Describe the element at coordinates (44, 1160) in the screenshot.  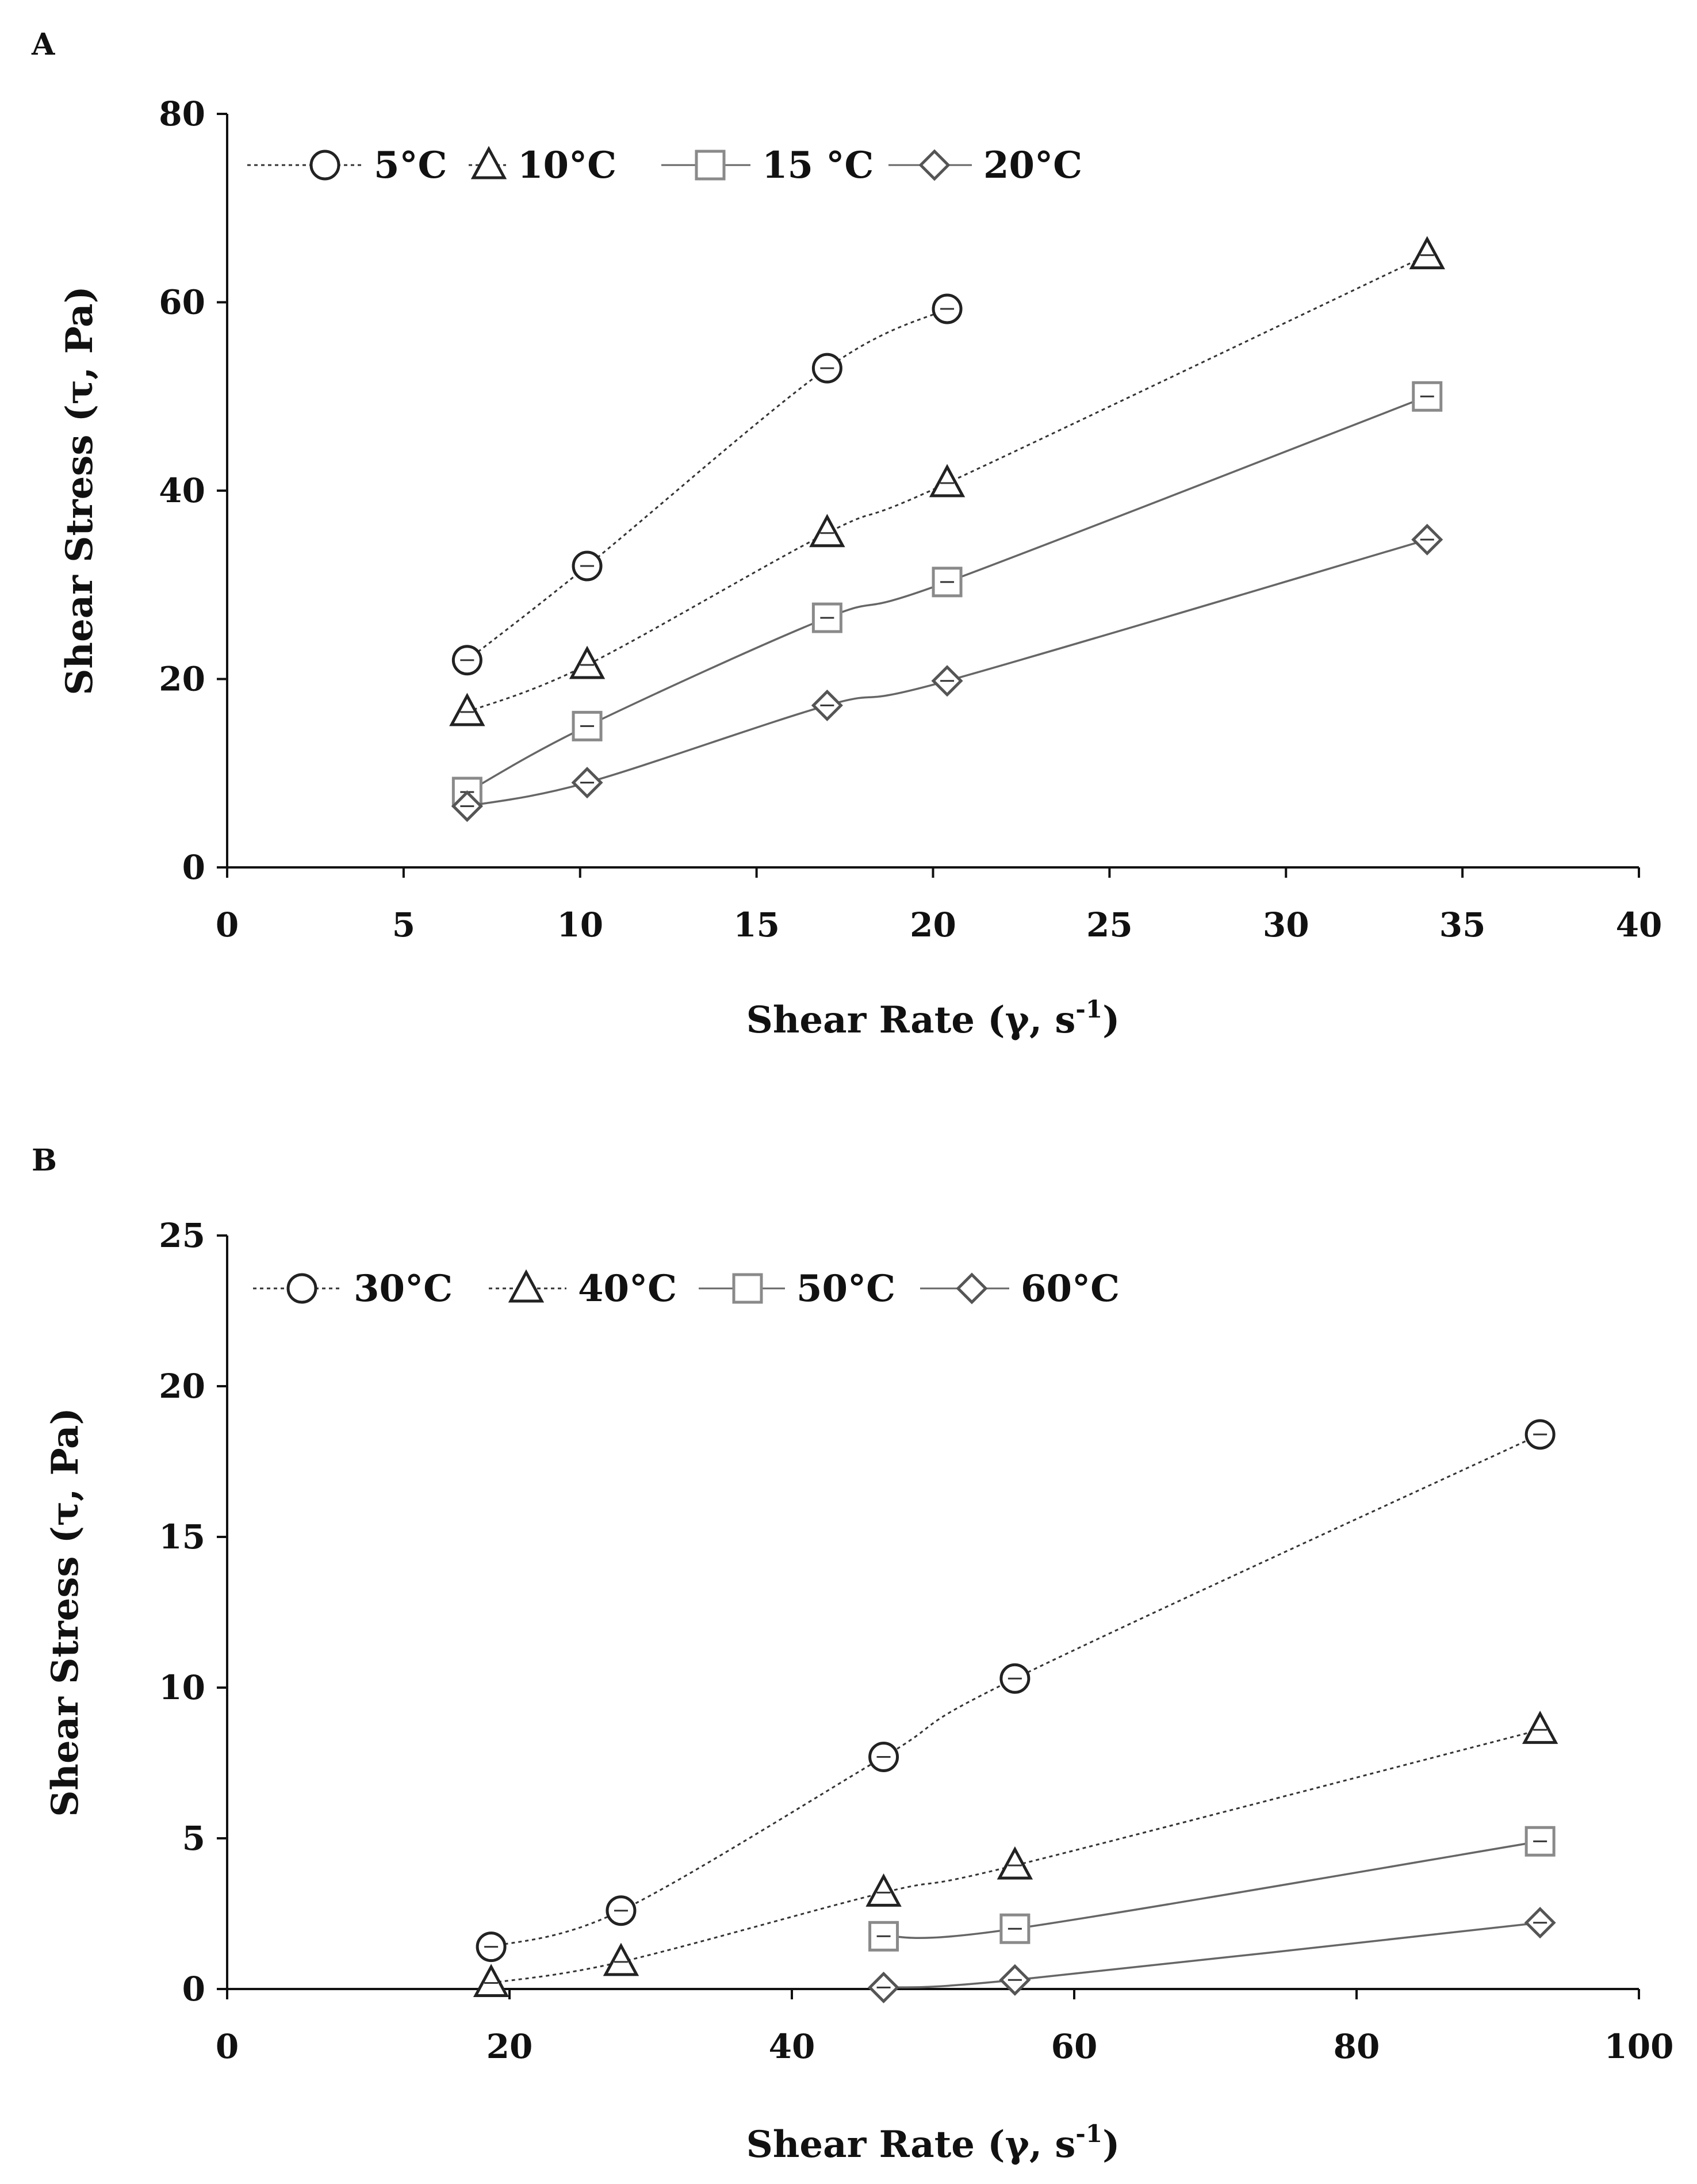
I see `panel-label: B` at that location.